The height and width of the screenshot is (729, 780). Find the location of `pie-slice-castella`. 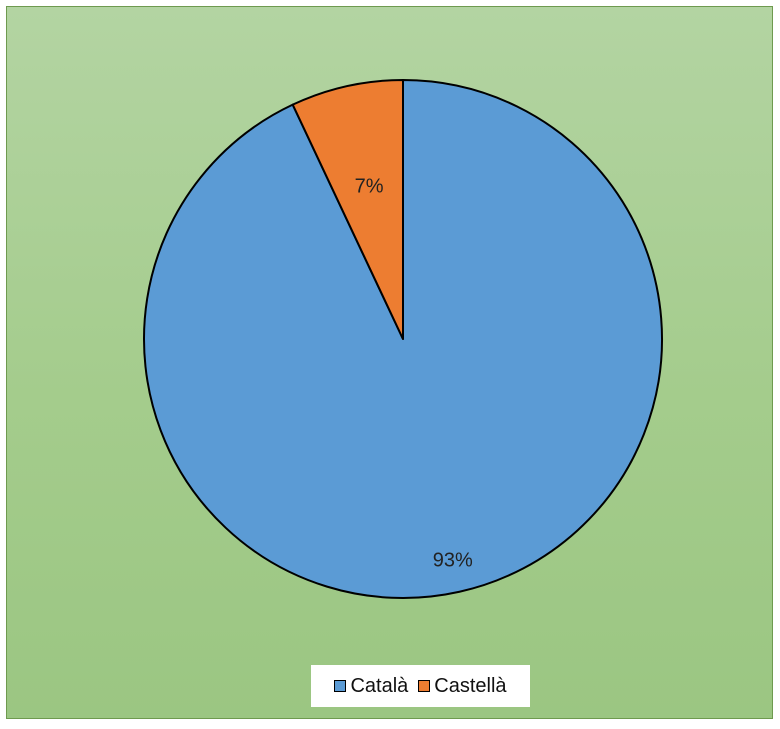

pie-slice-castella is located at coordinates (347, 209).